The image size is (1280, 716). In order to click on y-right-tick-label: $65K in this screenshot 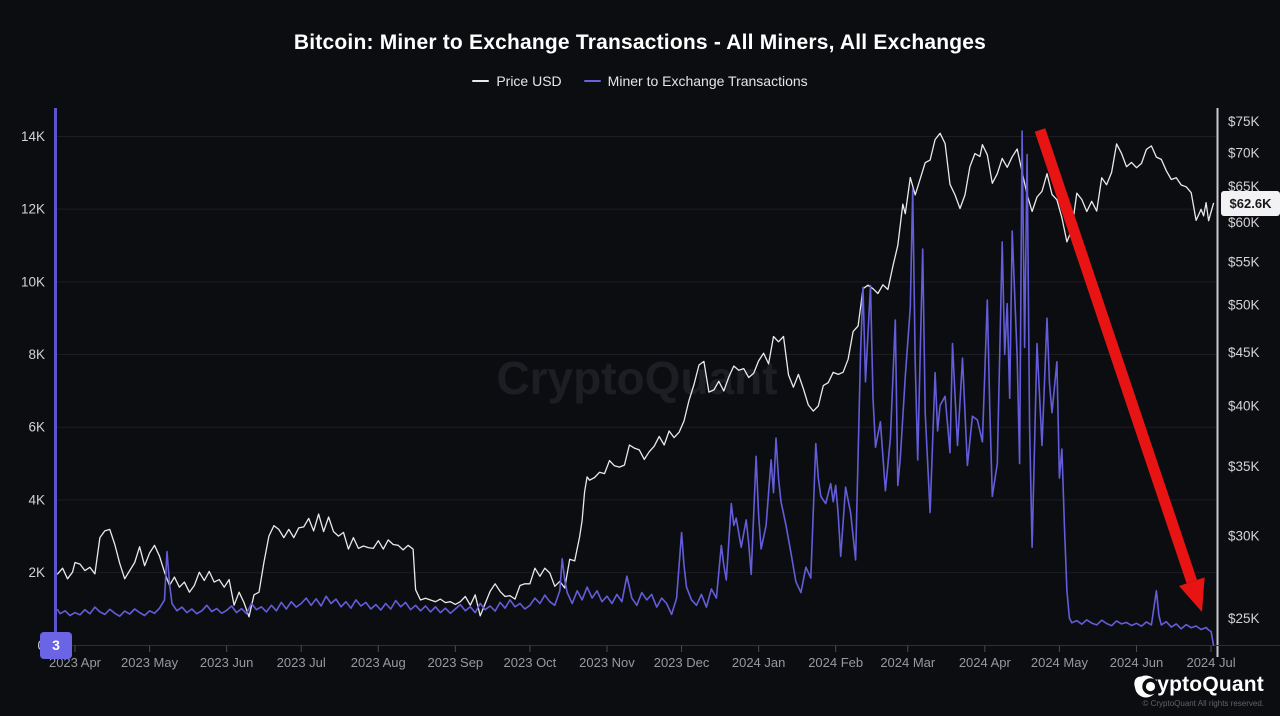, I will do `click(1244, 186)`.